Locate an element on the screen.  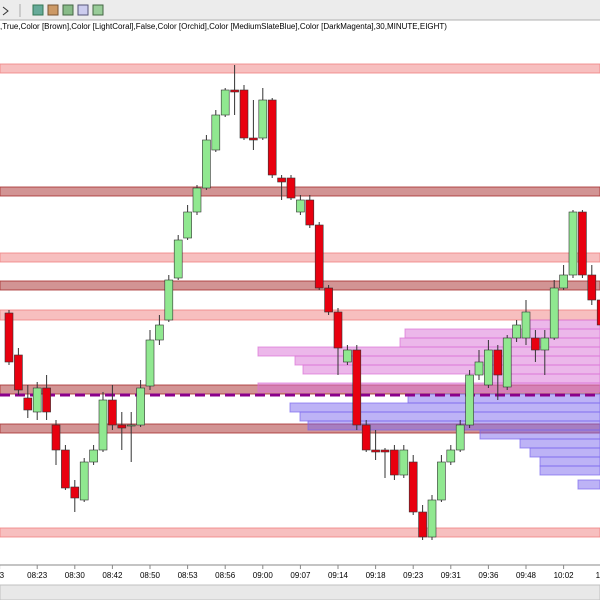
x-tick-label: 08:30 is located at coordinates (75, 575).